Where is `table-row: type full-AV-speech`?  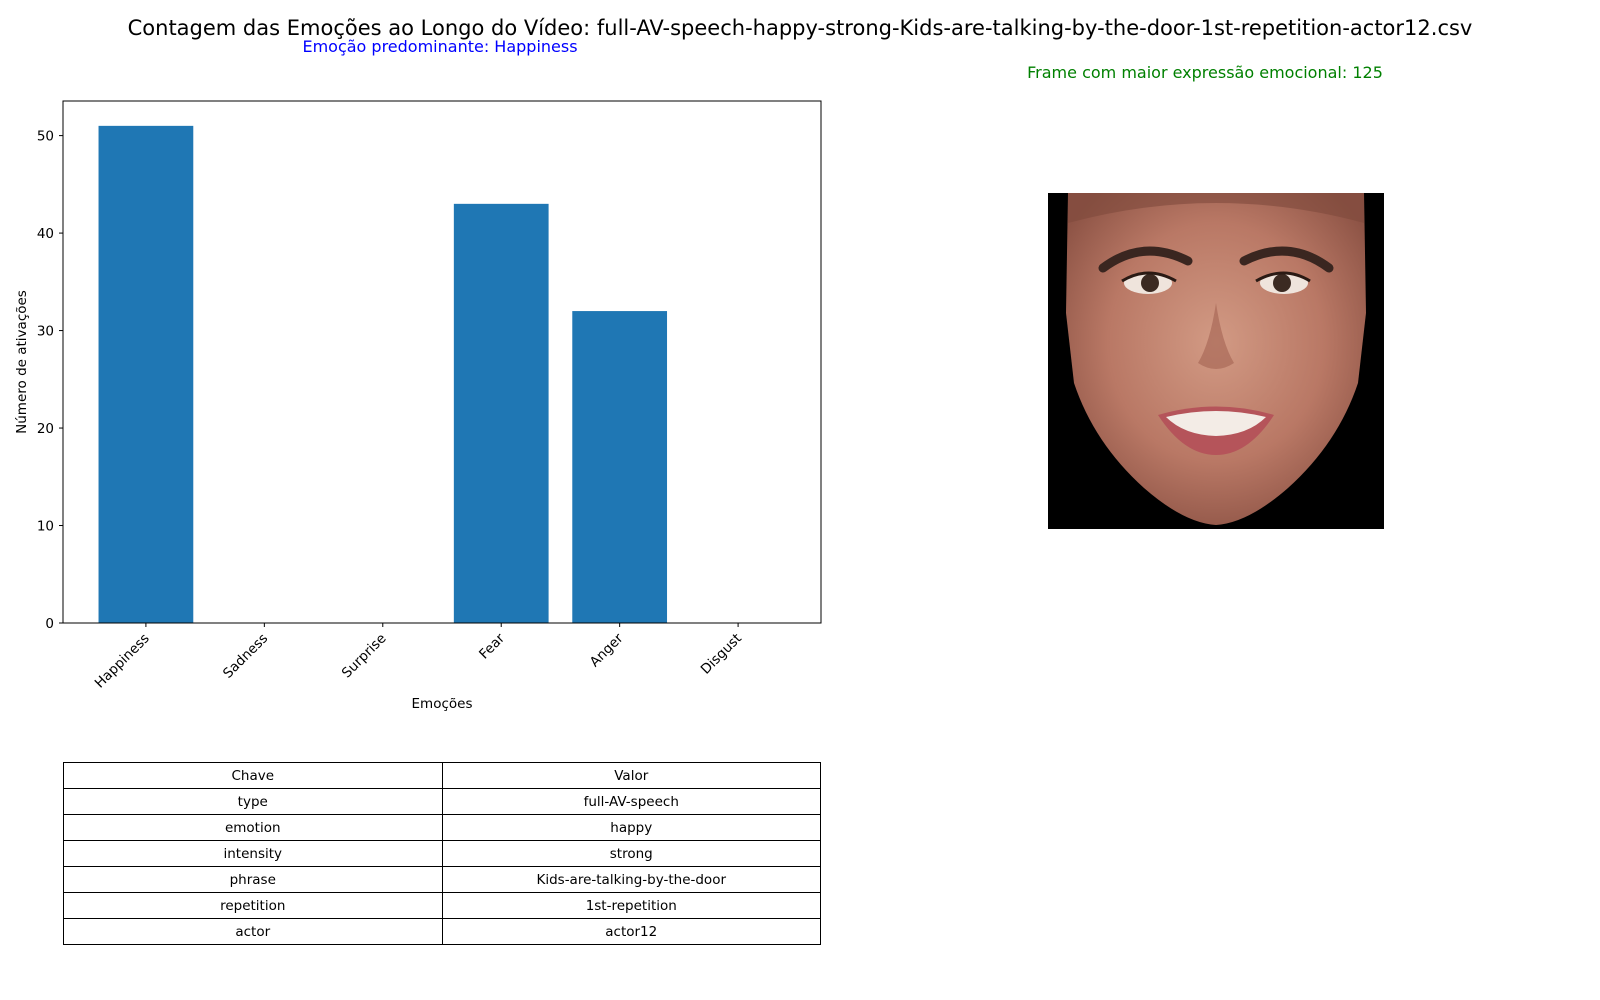
table-row: type full-AV-speech is located at coordinates (442, 801).